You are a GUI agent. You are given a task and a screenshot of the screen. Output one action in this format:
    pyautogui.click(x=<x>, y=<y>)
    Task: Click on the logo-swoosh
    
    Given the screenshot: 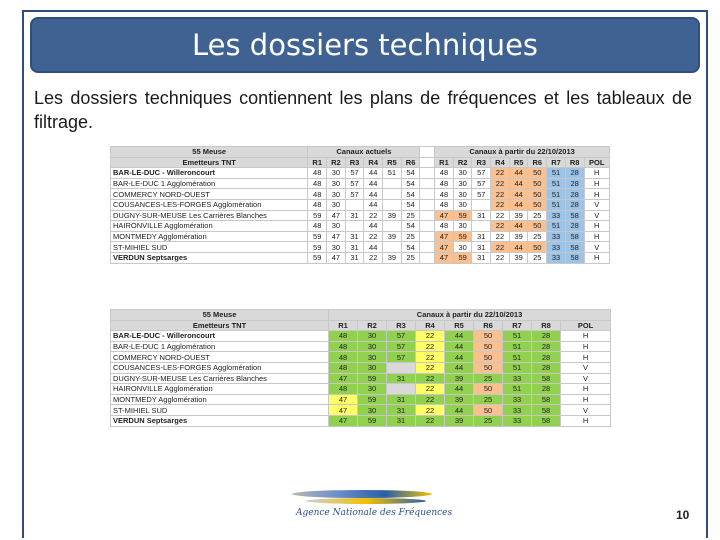 What is the action you would take?
    pyautogui.click(x=366, y=501)
    